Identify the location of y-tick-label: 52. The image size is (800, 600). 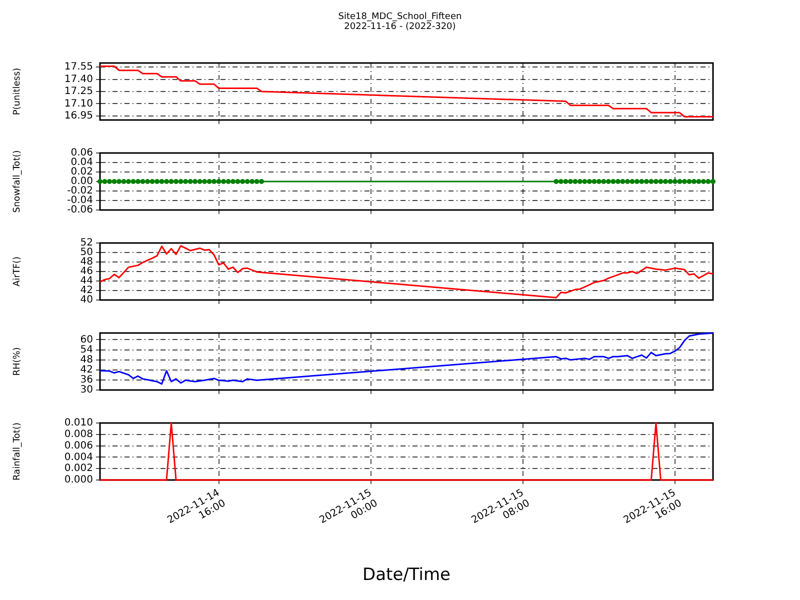
(86, 243).